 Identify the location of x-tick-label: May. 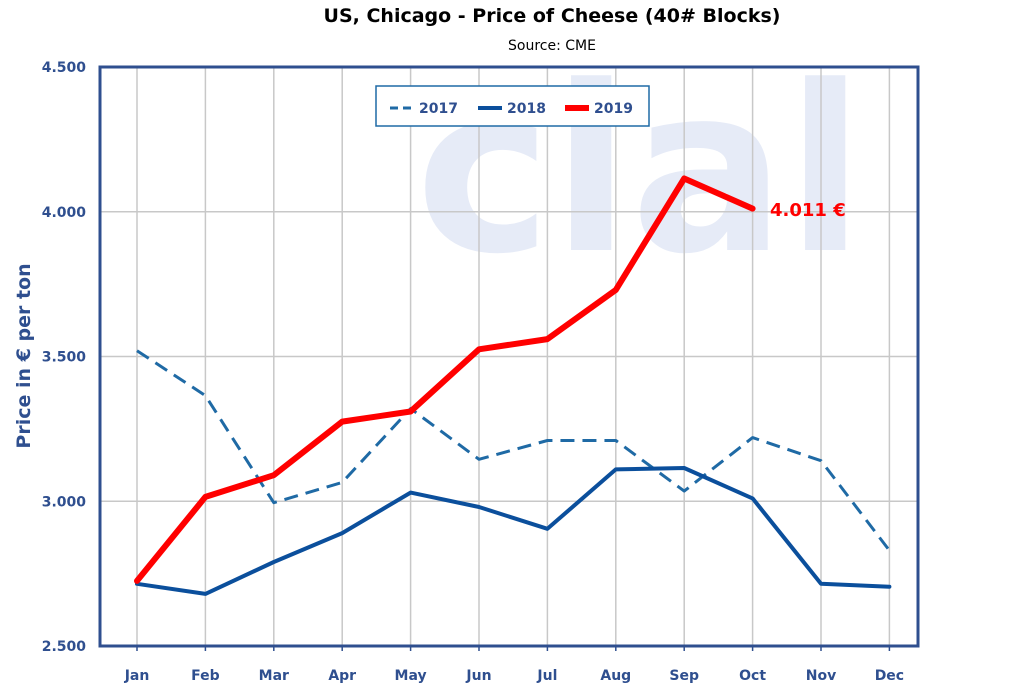
(411, 675).